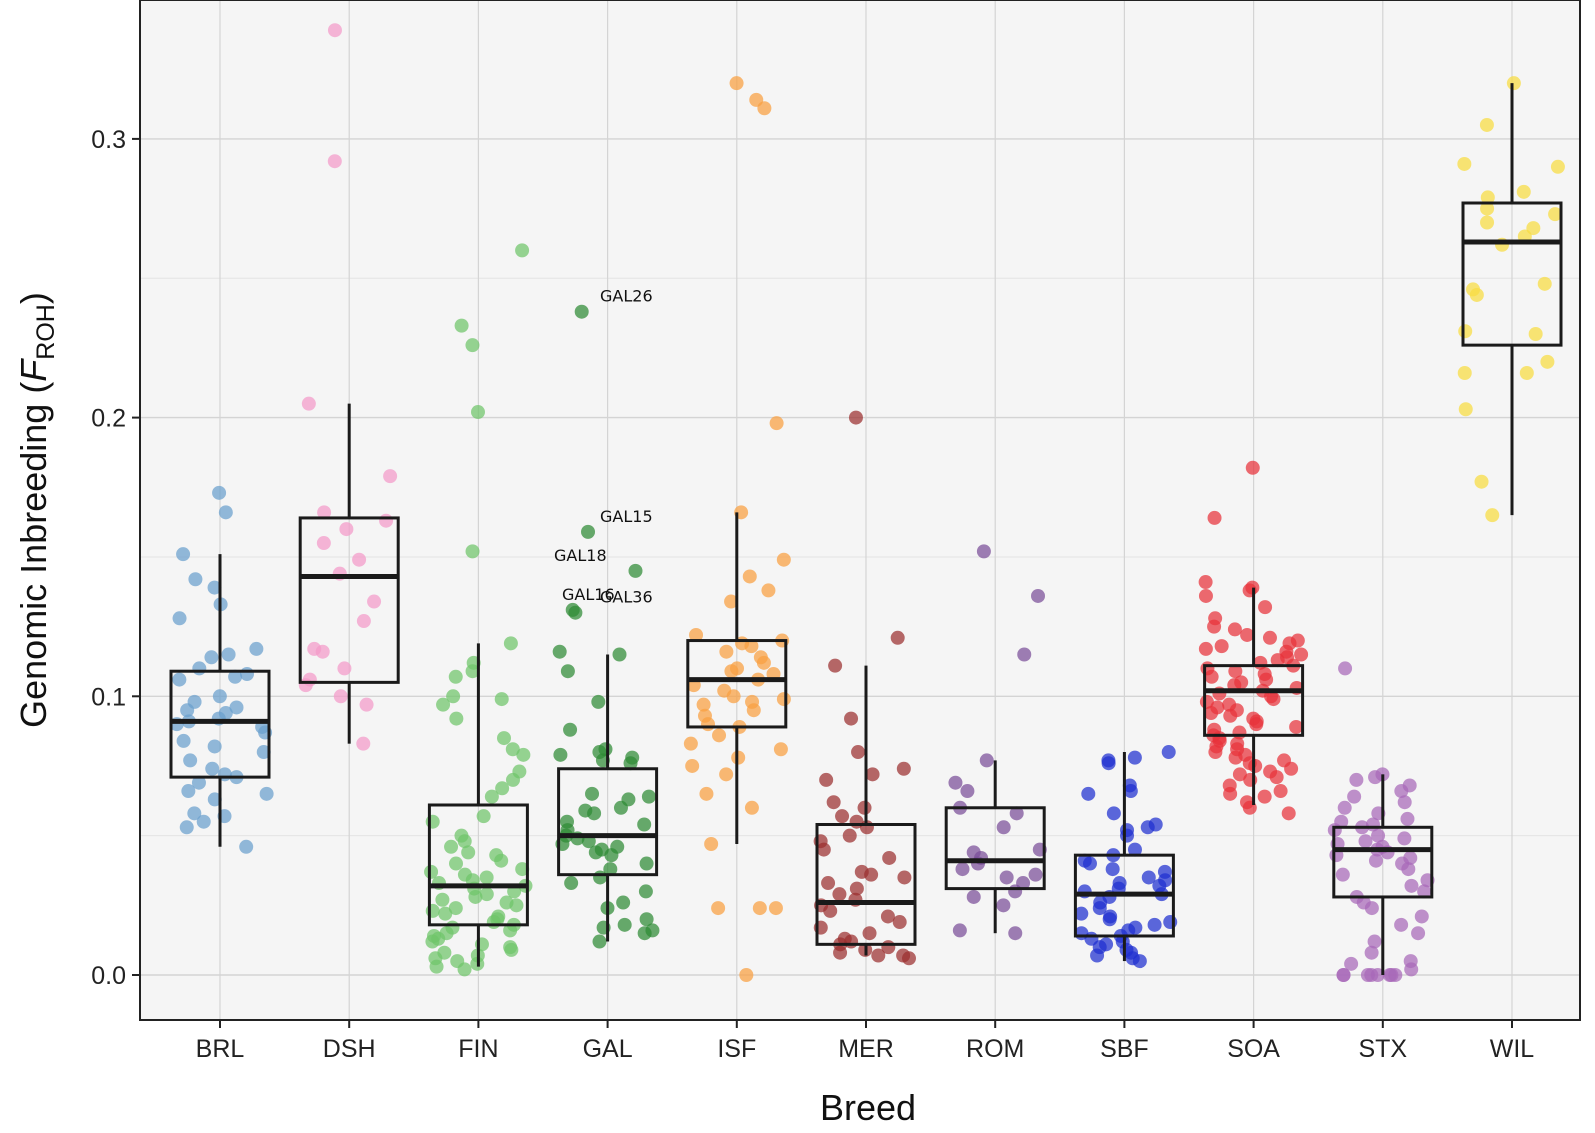 The width and height of the screenshot is (1595, 1133). Describe the element at coordinates (736, 1049) in the screenshot. I see `x-tick-label-isf: ISF` at that location.